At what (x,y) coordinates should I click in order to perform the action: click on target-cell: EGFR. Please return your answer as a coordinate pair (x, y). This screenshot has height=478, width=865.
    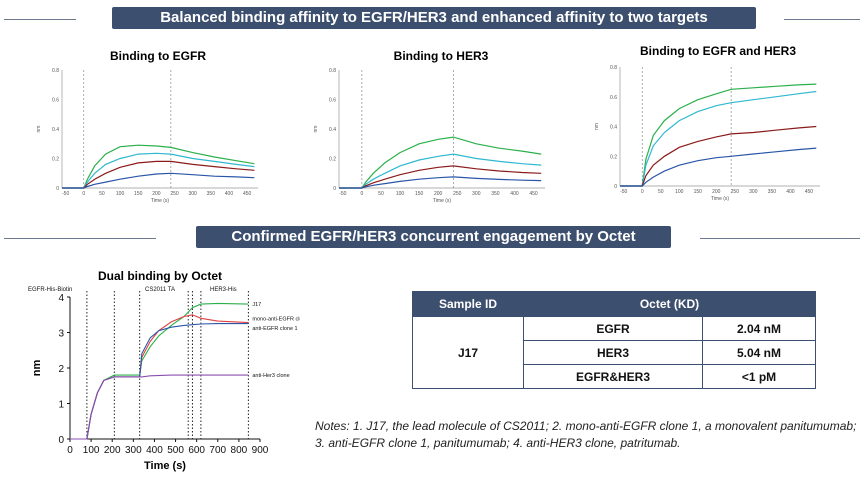
    Looking at the image, I should click on (613, 328).